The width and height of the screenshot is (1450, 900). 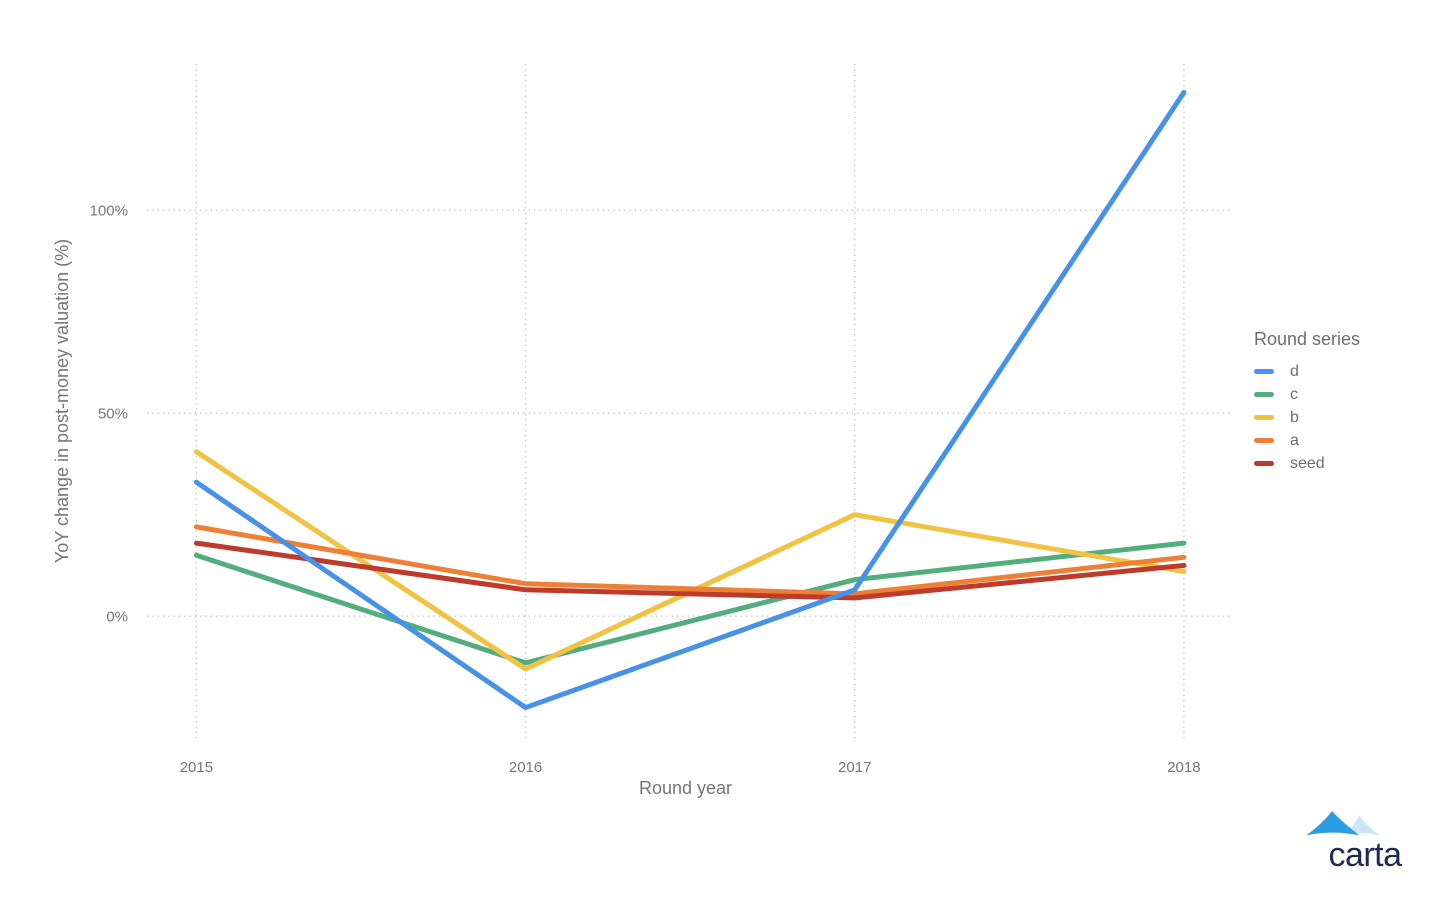 What do you see at coordinates (854, 767) in the screenshot?
I see `x-tick-2017: 2017` at bounding box center [854, 767].